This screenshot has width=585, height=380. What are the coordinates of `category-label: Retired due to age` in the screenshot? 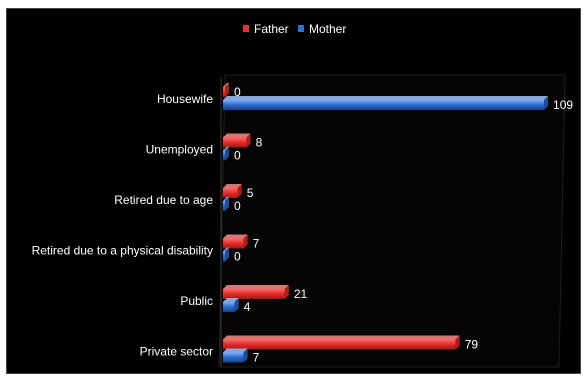 It's located at (163, 200).